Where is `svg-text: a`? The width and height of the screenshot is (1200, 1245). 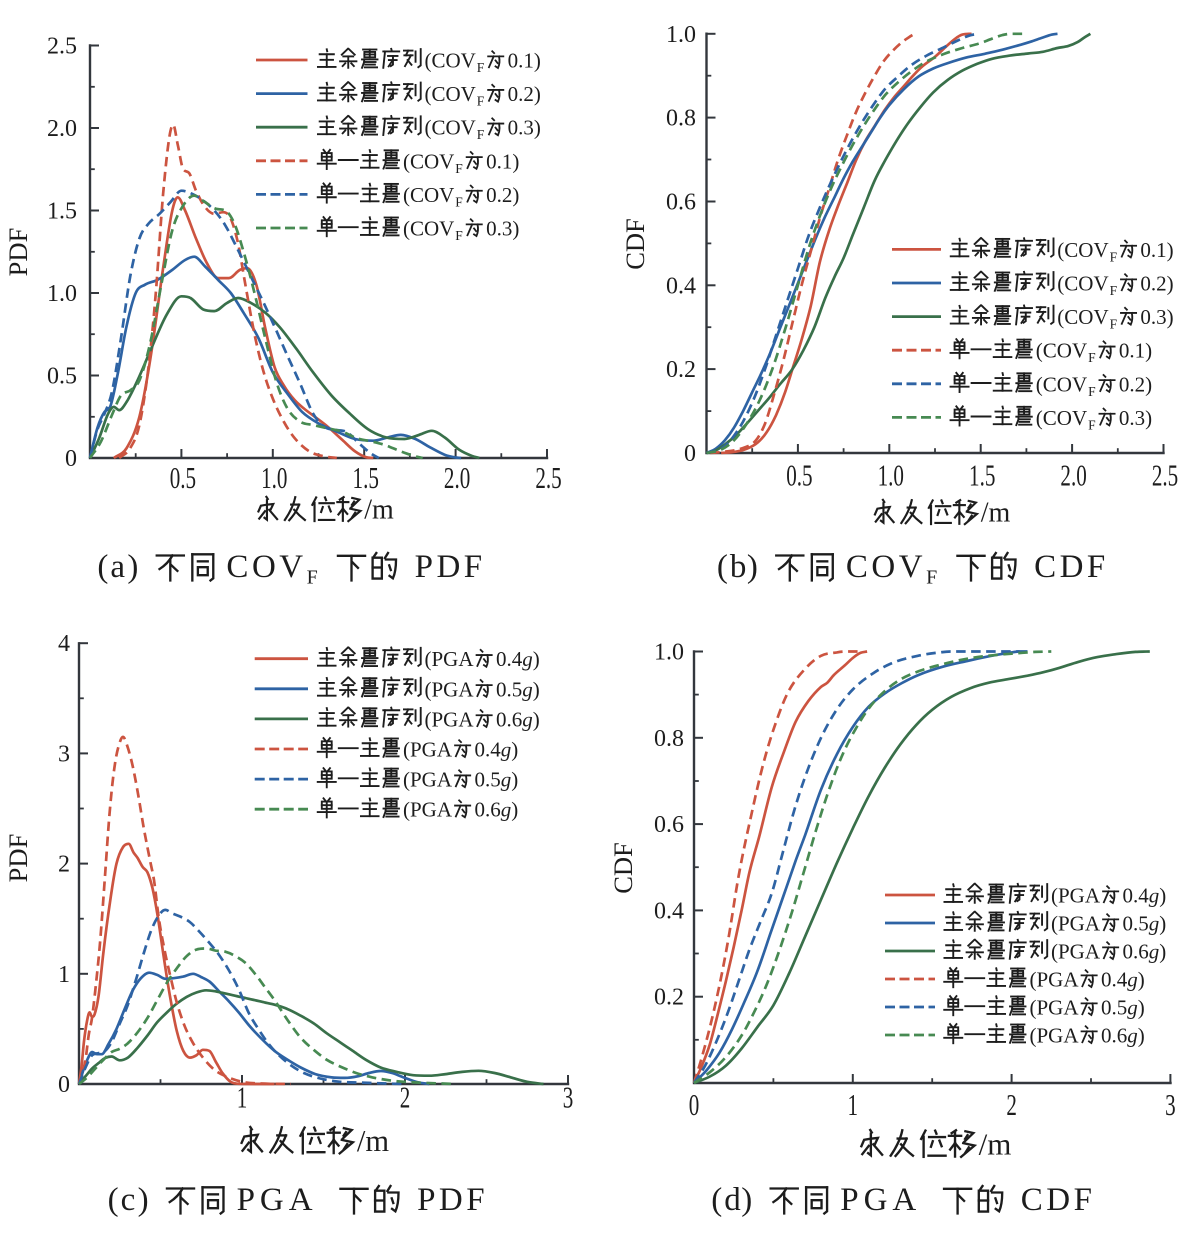
svg-text: a is located at coordinates (117, 567).